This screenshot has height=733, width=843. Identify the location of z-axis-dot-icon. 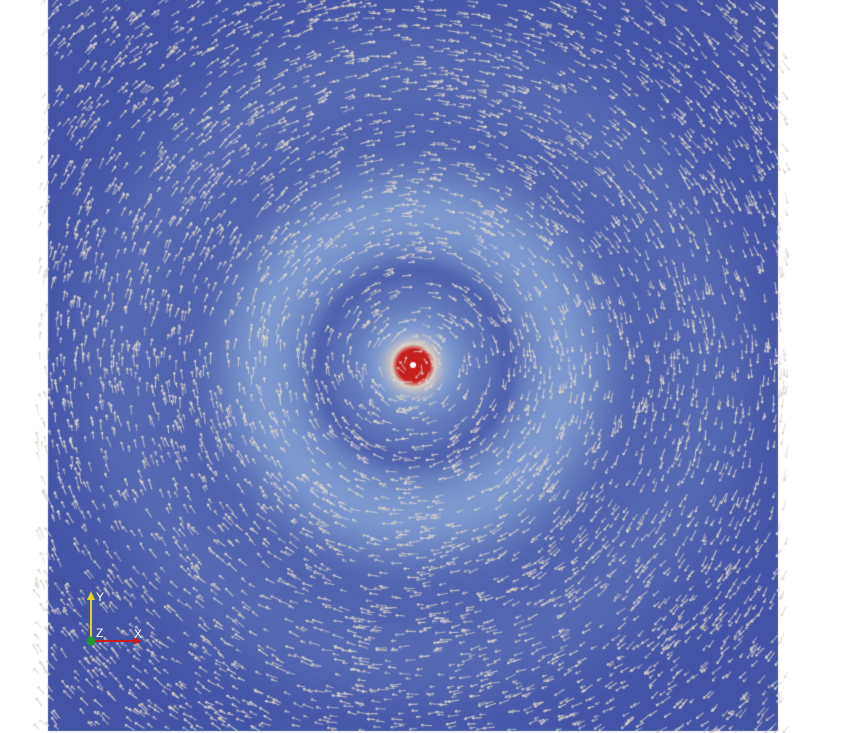
(91, 641).